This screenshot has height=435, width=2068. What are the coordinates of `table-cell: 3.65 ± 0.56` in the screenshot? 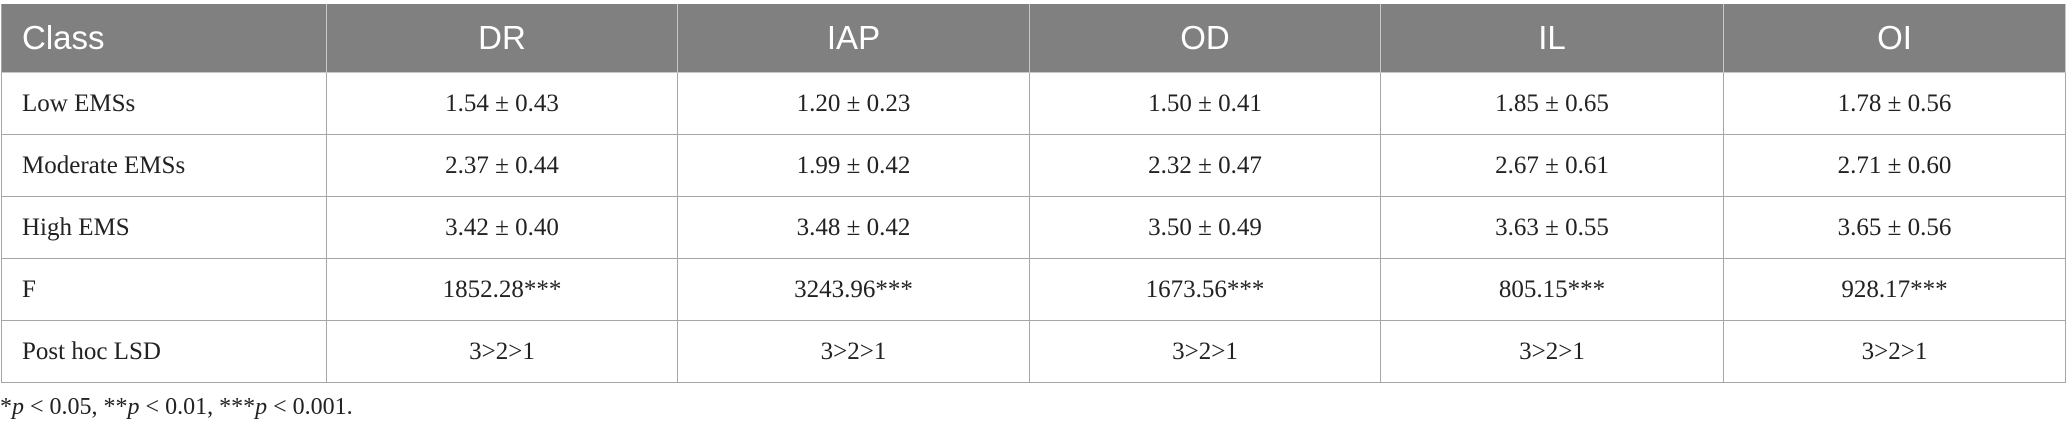 It's located at (1895, 228).